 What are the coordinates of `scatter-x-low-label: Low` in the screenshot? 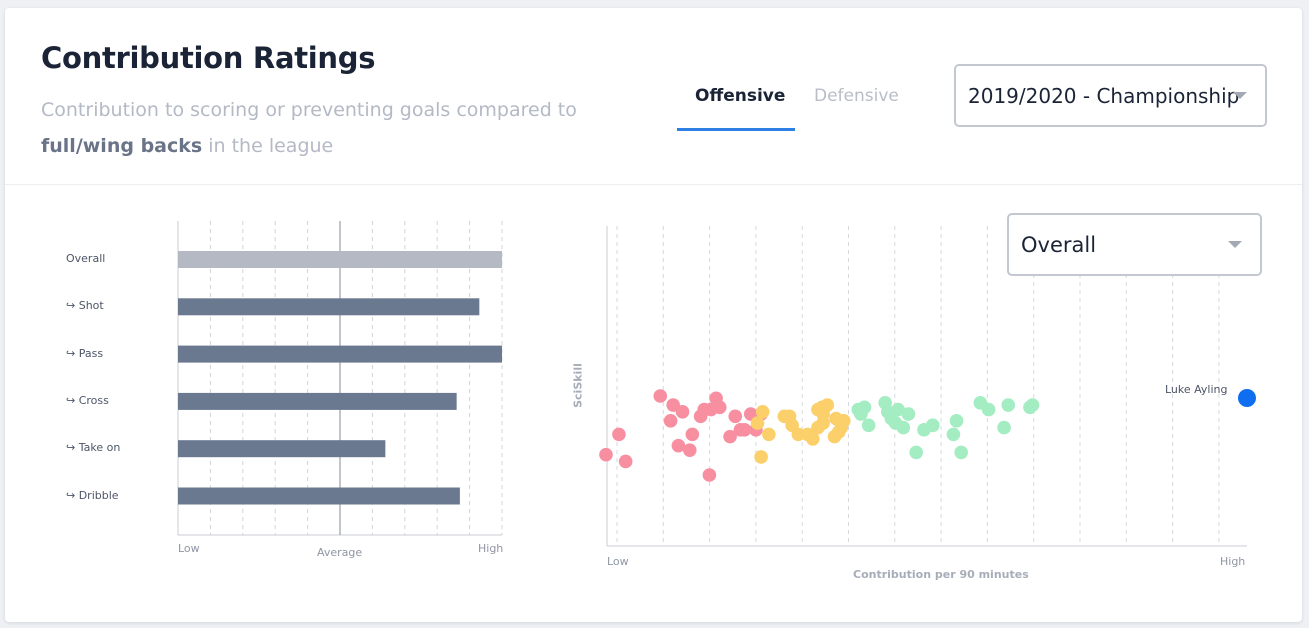 It's located at (618, 561).